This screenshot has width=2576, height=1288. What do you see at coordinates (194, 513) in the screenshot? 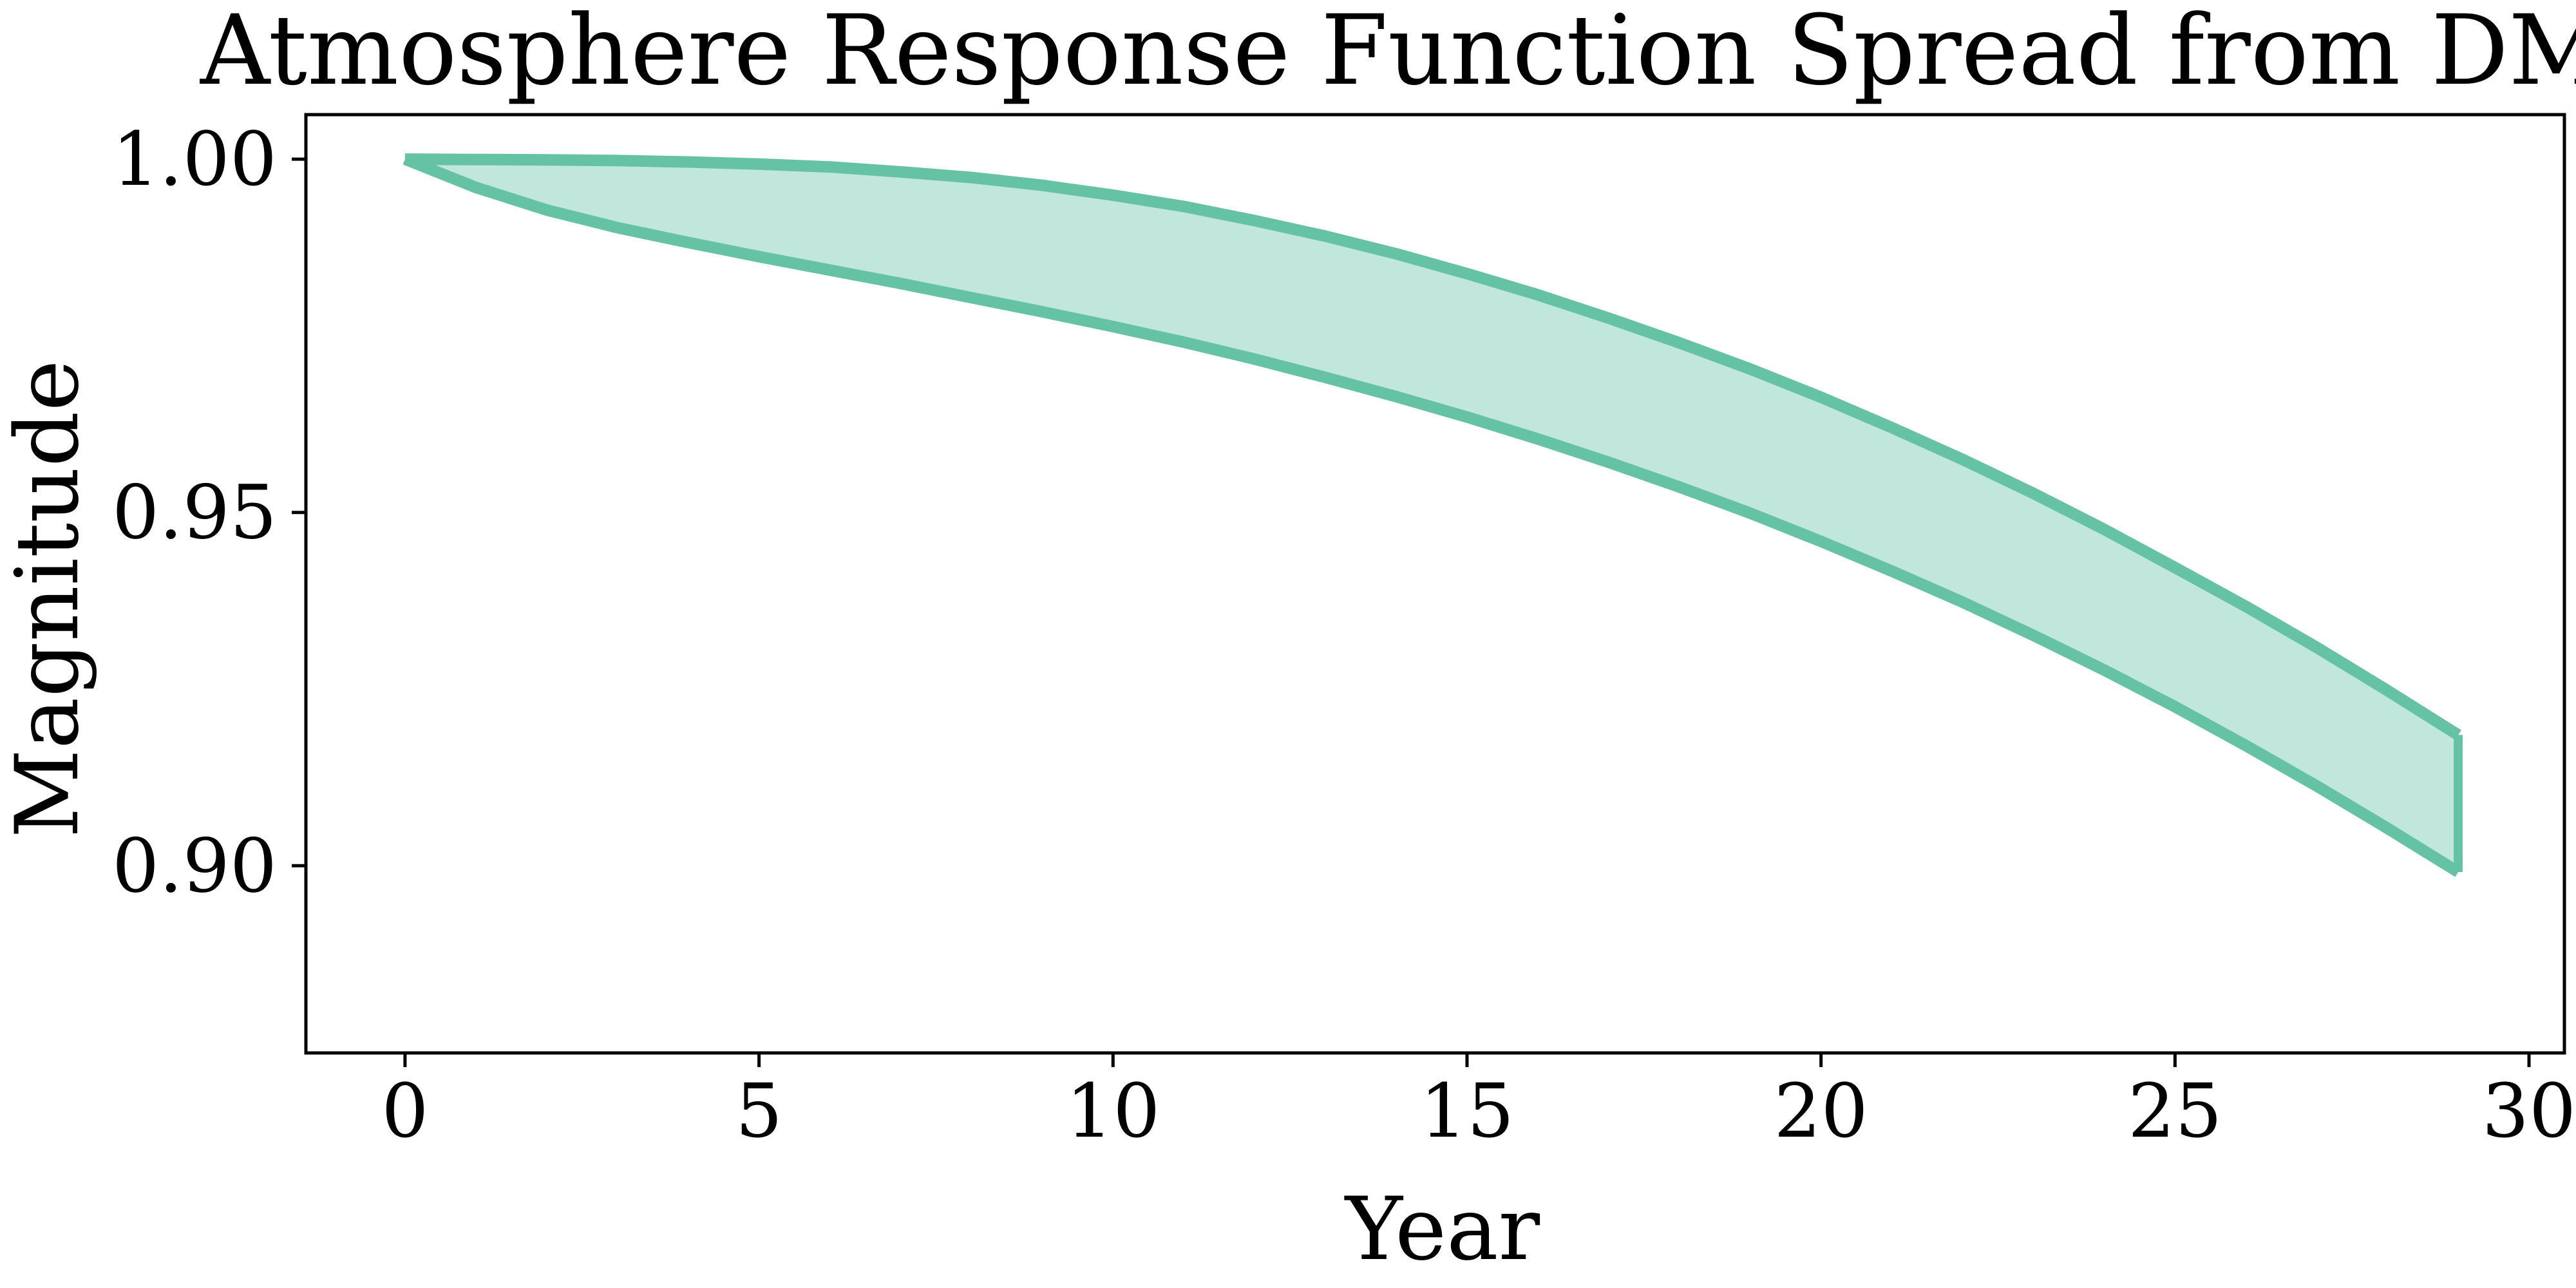
I see `y-tick-label: 0.95` at bounding box center [194, 513].